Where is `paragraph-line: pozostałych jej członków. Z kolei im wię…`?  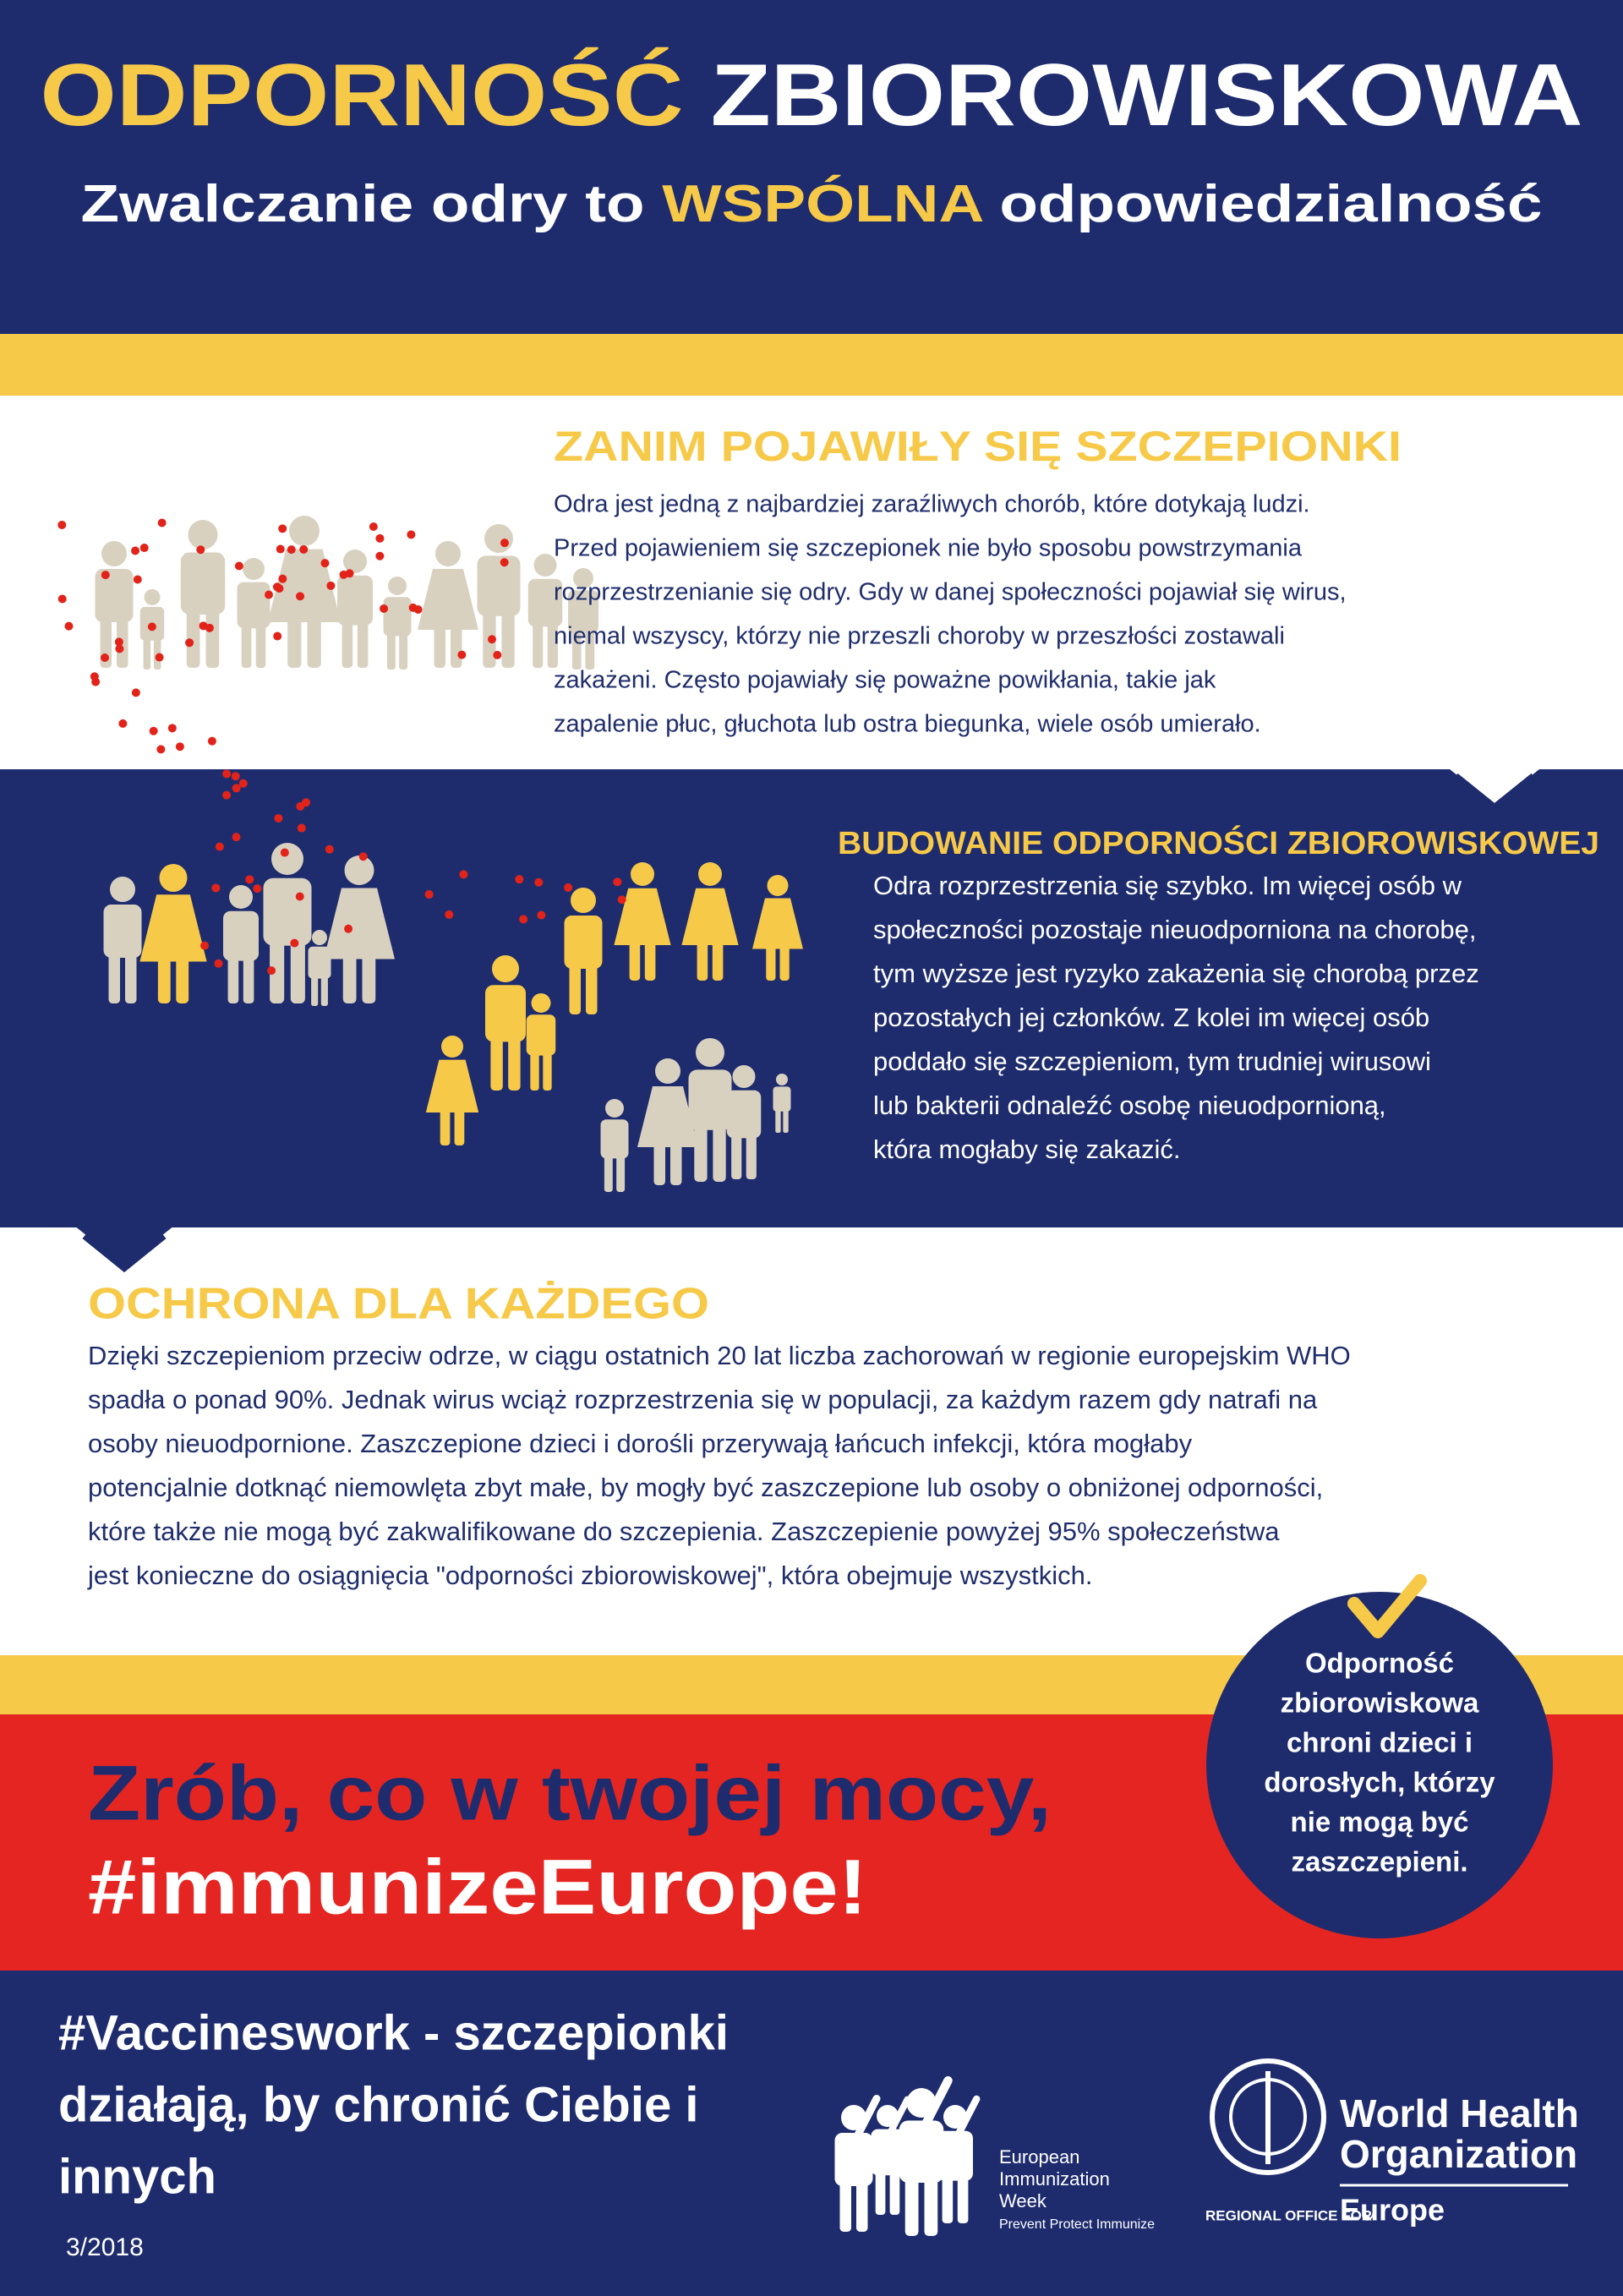
paragraph-line: pozostałych jej członków. Z kolei im wię… is located at coordinates (1151, 1017).